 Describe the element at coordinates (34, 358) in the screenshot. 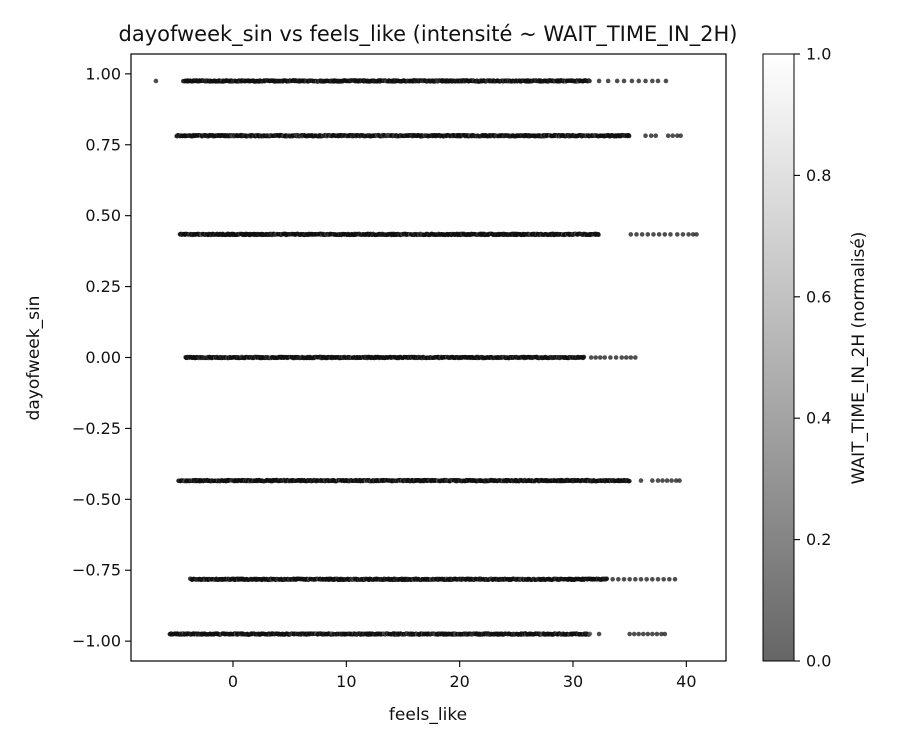

I see `y-axis-label: dayofweek_sin` at that location.